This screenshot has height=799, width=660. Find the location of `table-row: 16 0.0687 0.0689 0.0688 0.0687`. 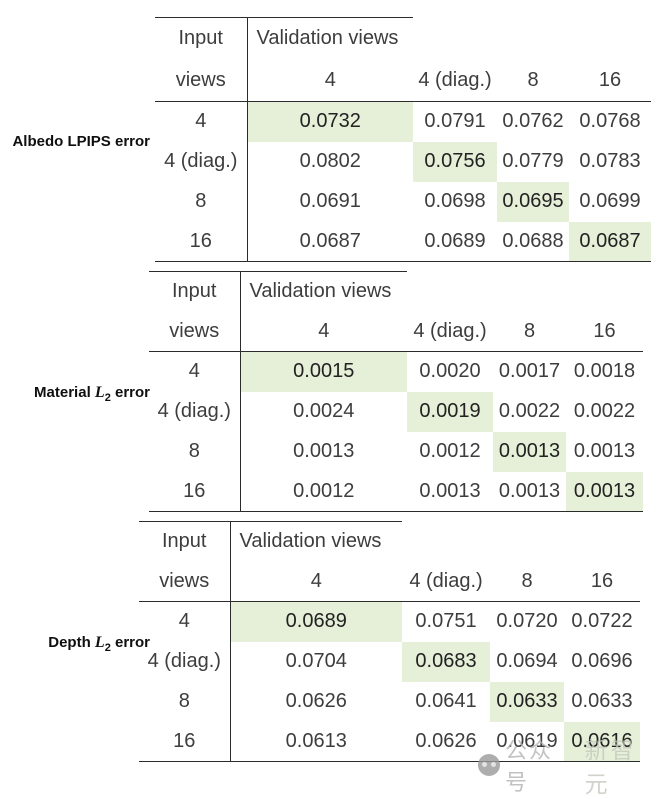

table-row: 16 0.0687 0.0689 0.0688 0.0687 is located at coordinates (403, 241).